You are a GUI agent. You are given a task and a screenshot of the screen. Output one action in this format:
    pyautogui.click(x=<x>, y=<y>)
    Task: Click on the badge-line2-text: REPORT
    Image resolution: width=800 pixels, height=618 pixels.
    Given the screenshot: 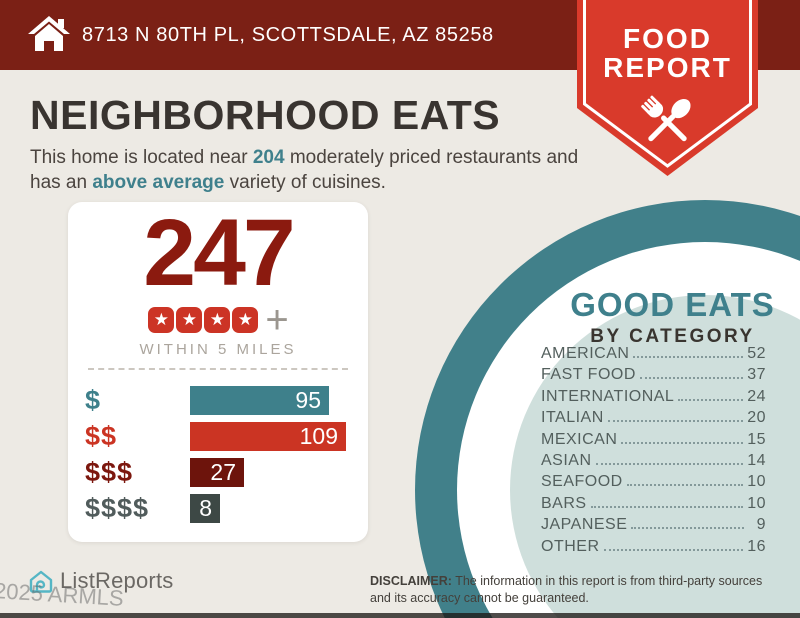 What is the action you would take?
    pyautogui.click(x=667, y=67)
    